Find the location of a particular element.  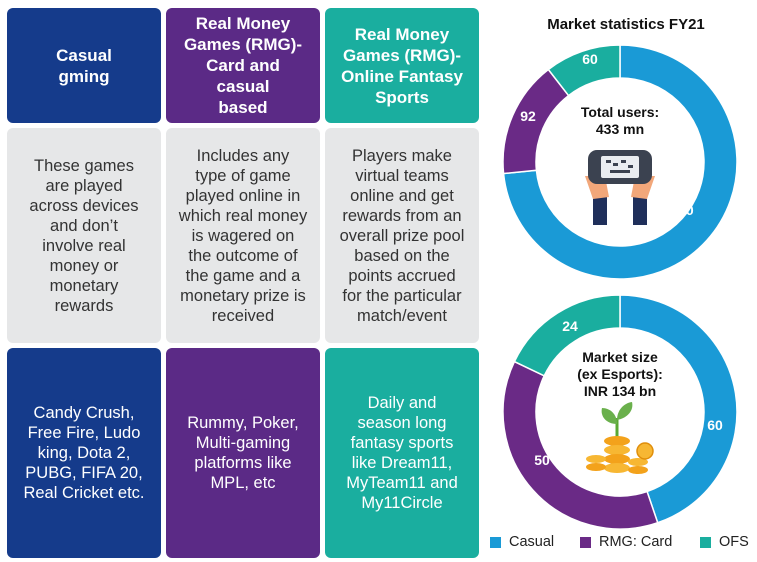

donut2-data-label-rmg-card: 50 is located at coordinates (542, 460).